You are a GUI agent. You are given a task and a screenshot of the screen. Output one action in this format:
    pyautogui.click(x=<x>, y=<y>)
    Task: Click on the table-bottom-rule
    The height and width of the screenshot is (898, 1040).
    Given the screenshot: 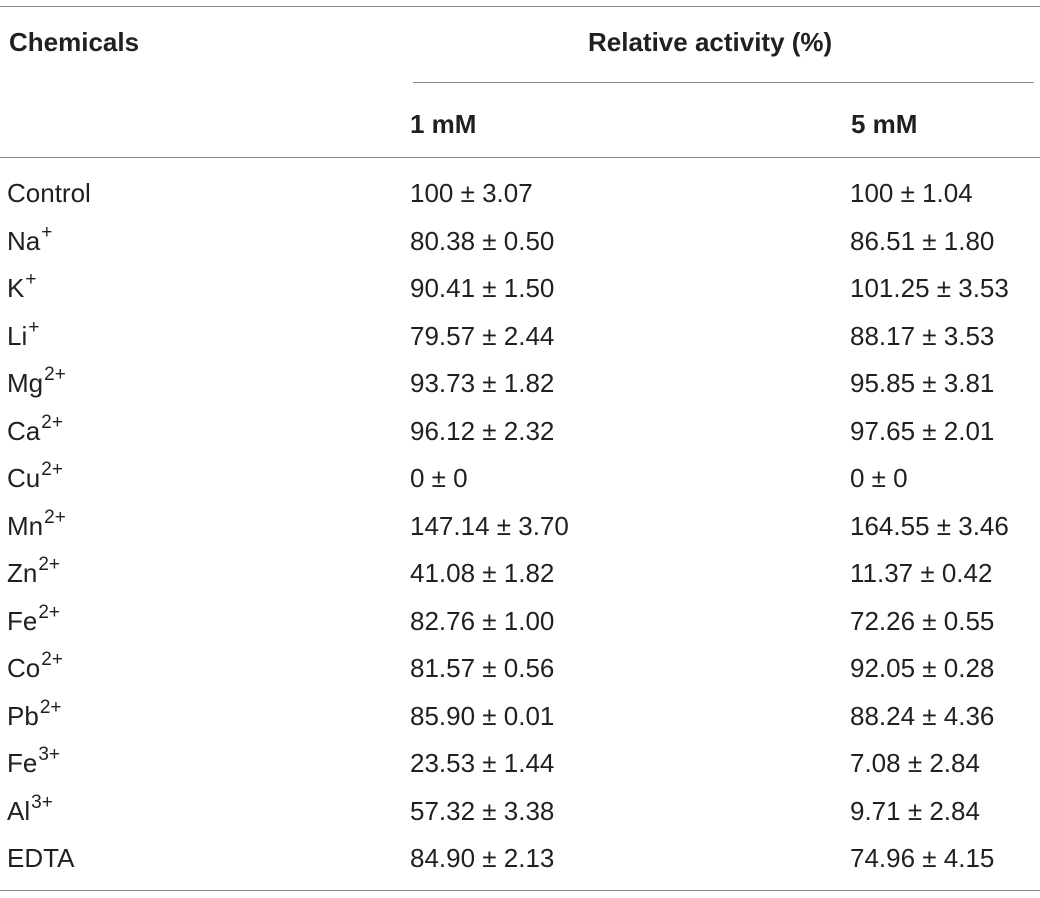 What is the action you would take?
    pyautogui.click(x=520, y=890)
    